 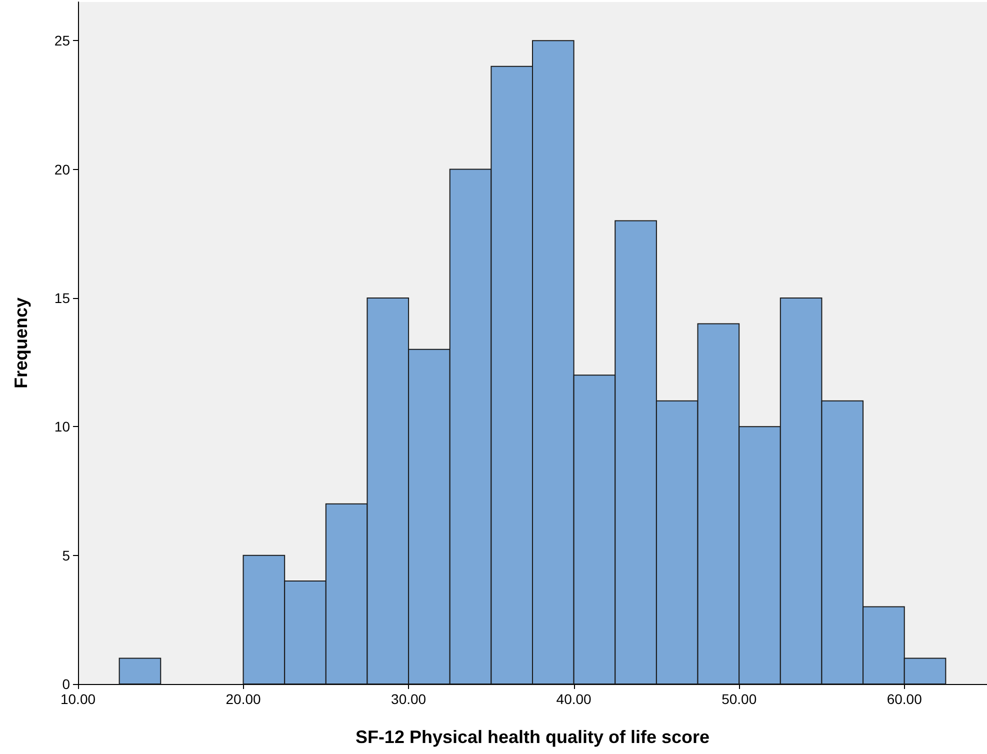 What do you see at coordinates (574, 699) in the screenshot?
I see `x-tick-label: 40.00` at bounding box center [574, 699].